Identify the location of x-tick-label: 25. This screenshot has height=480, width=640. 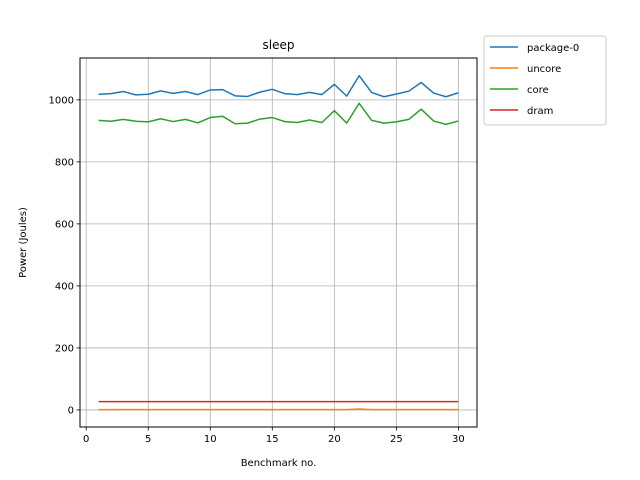
(396, 439).